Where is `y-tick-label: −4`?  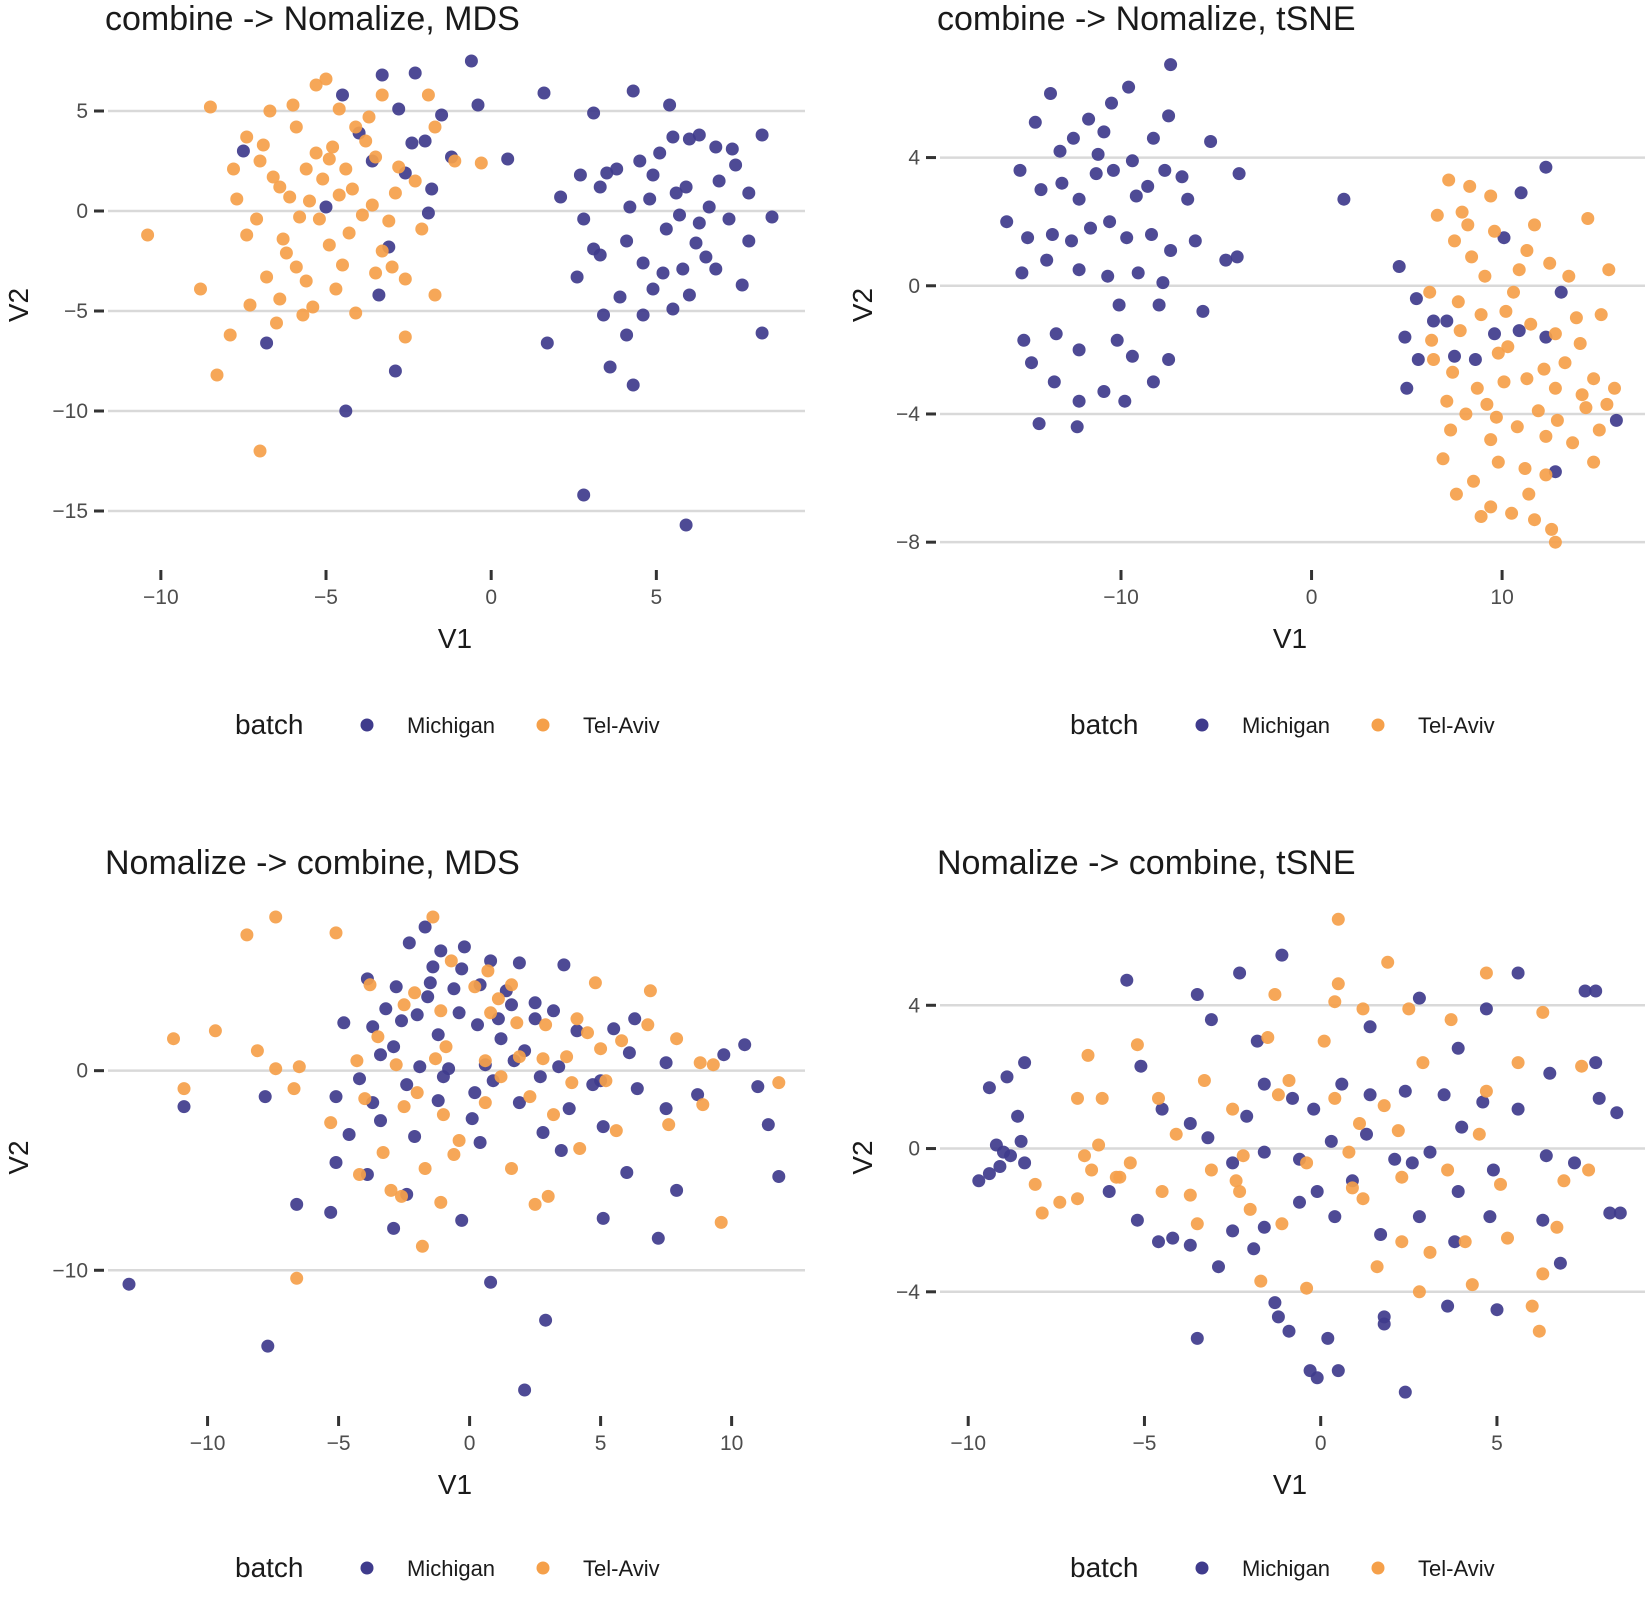 y-tick-label: −4 is located at coordinates (908, 1292).